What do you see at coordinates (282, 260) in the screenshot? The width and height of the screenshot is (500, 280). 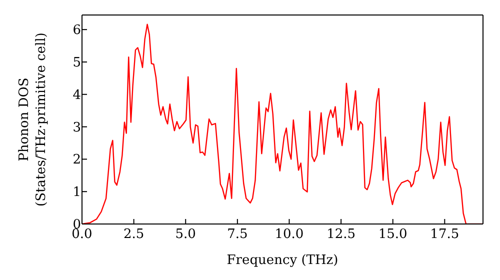 I see `x-axis-title: Frequency (THz)` at bounding box center [282, 260].